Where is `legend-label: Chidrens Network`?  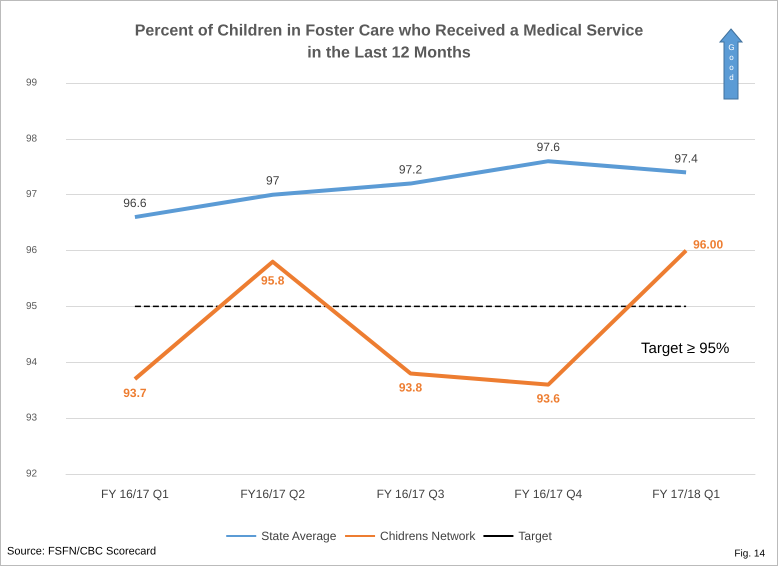 legend-label: Chidrens Network is located at coordinates (428, 536).